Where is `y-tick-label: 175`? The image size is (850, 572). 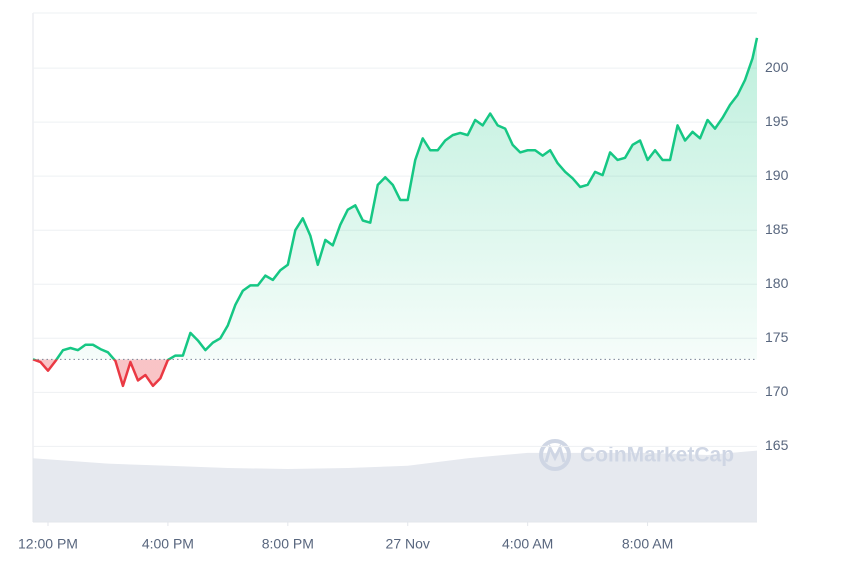 y-tick-label: 175 is located at coordinates (777, 337).